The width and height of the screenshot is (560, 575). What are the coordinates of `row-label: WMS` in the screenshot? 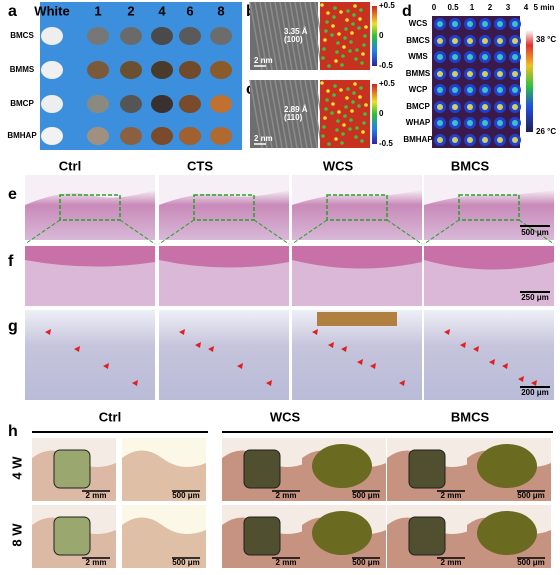 It's located at (418, 56).